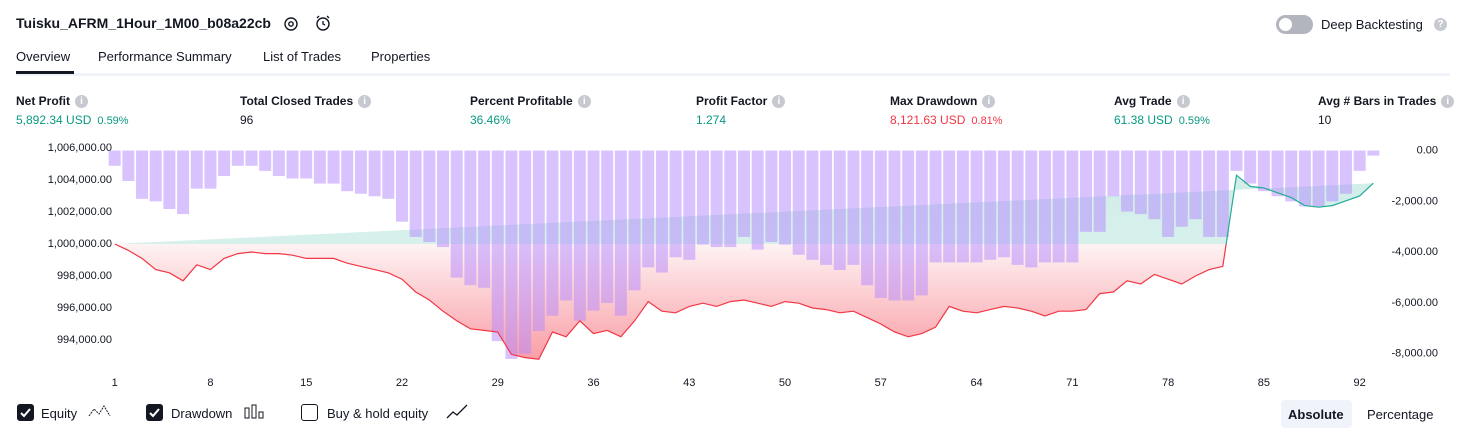 The image size is (1466, 438). I want to click on y-tick-label: 994,000.00, so click(84, 340).